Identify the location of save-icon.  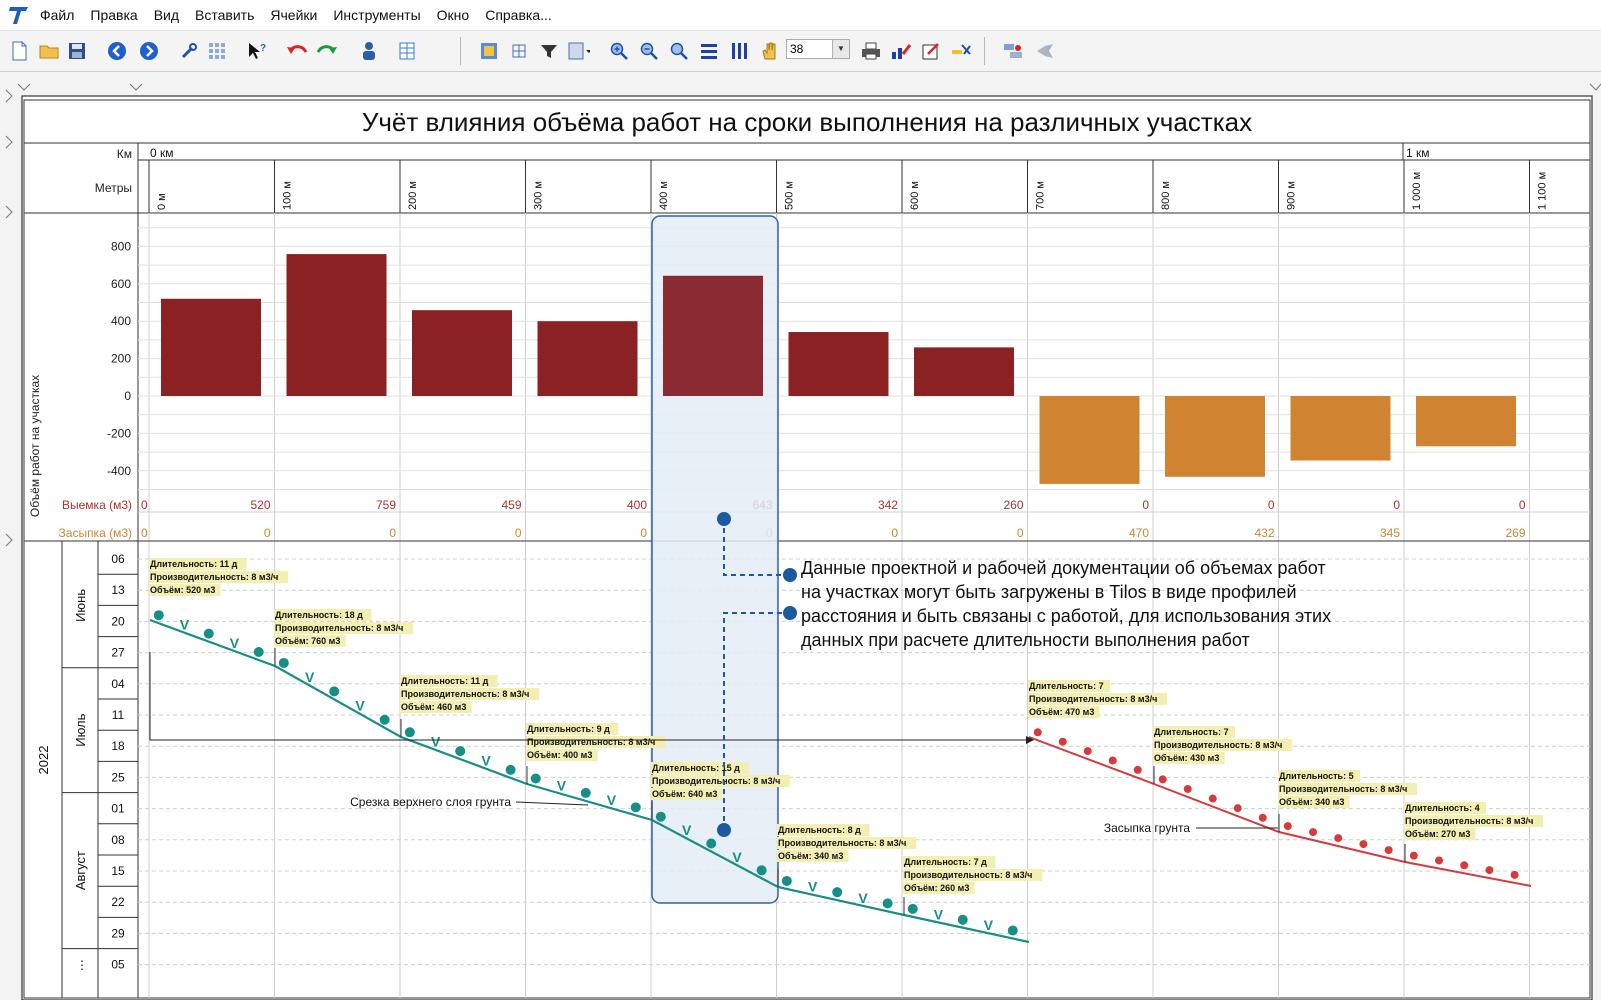
(77, 51).